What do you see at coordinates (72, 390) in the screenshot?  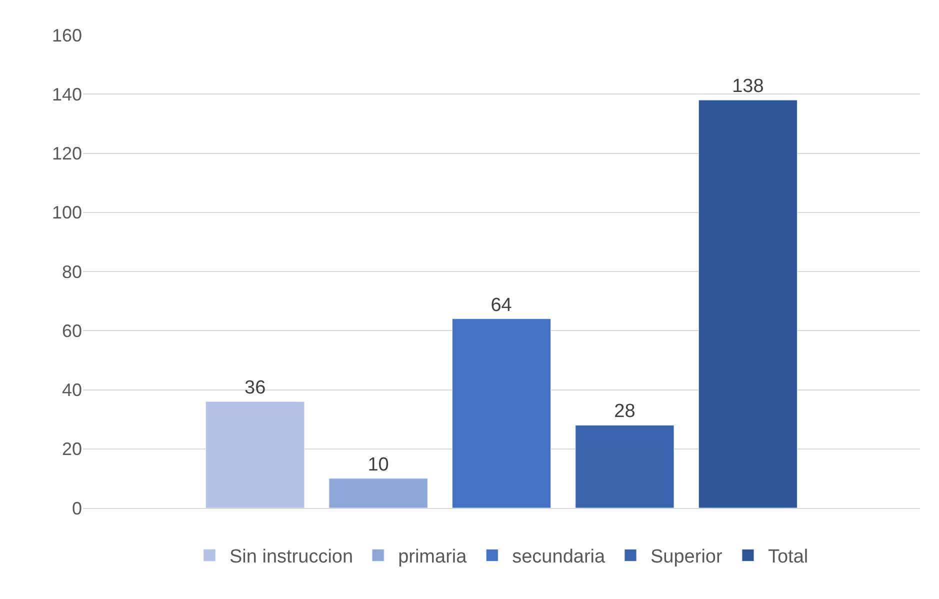 I see `y-tick-label: 40` at bounding box center [72, 390].